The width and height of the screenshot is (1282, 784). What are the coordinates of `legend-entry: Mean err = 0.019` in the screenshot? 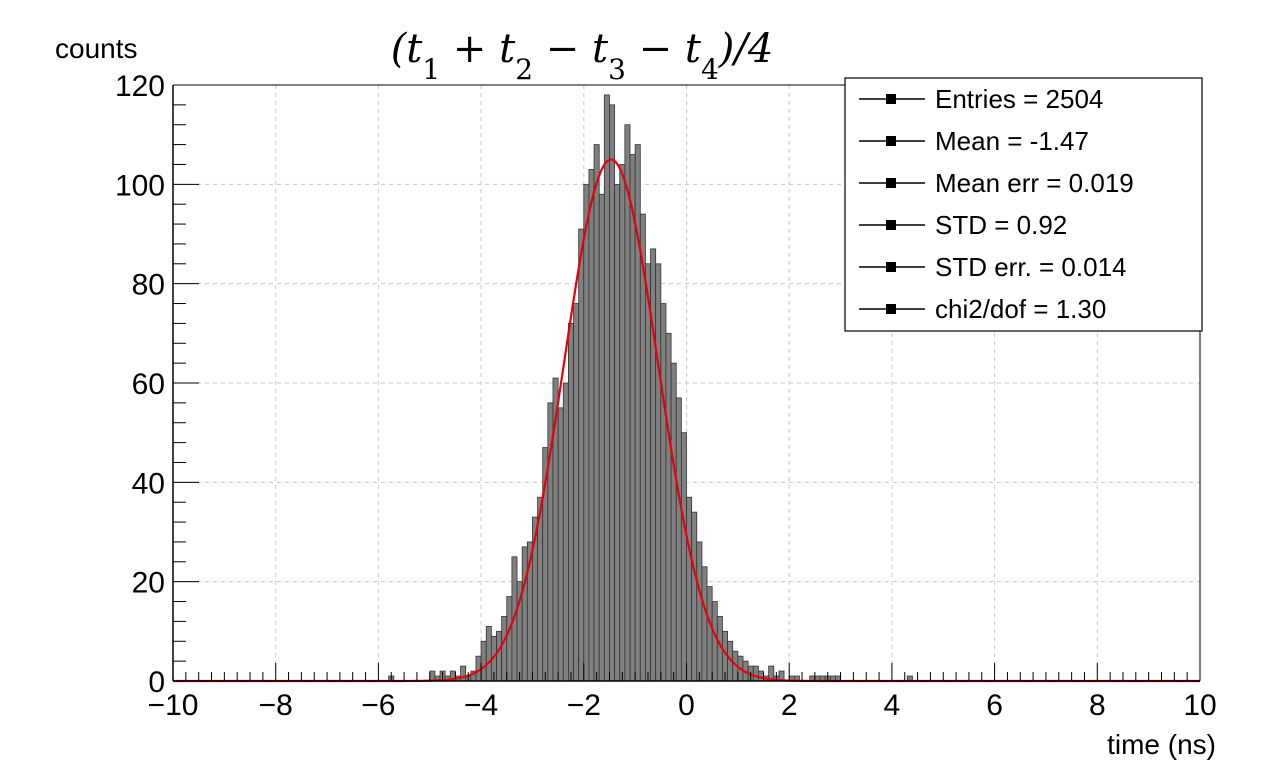 It's located at (1034, 183).